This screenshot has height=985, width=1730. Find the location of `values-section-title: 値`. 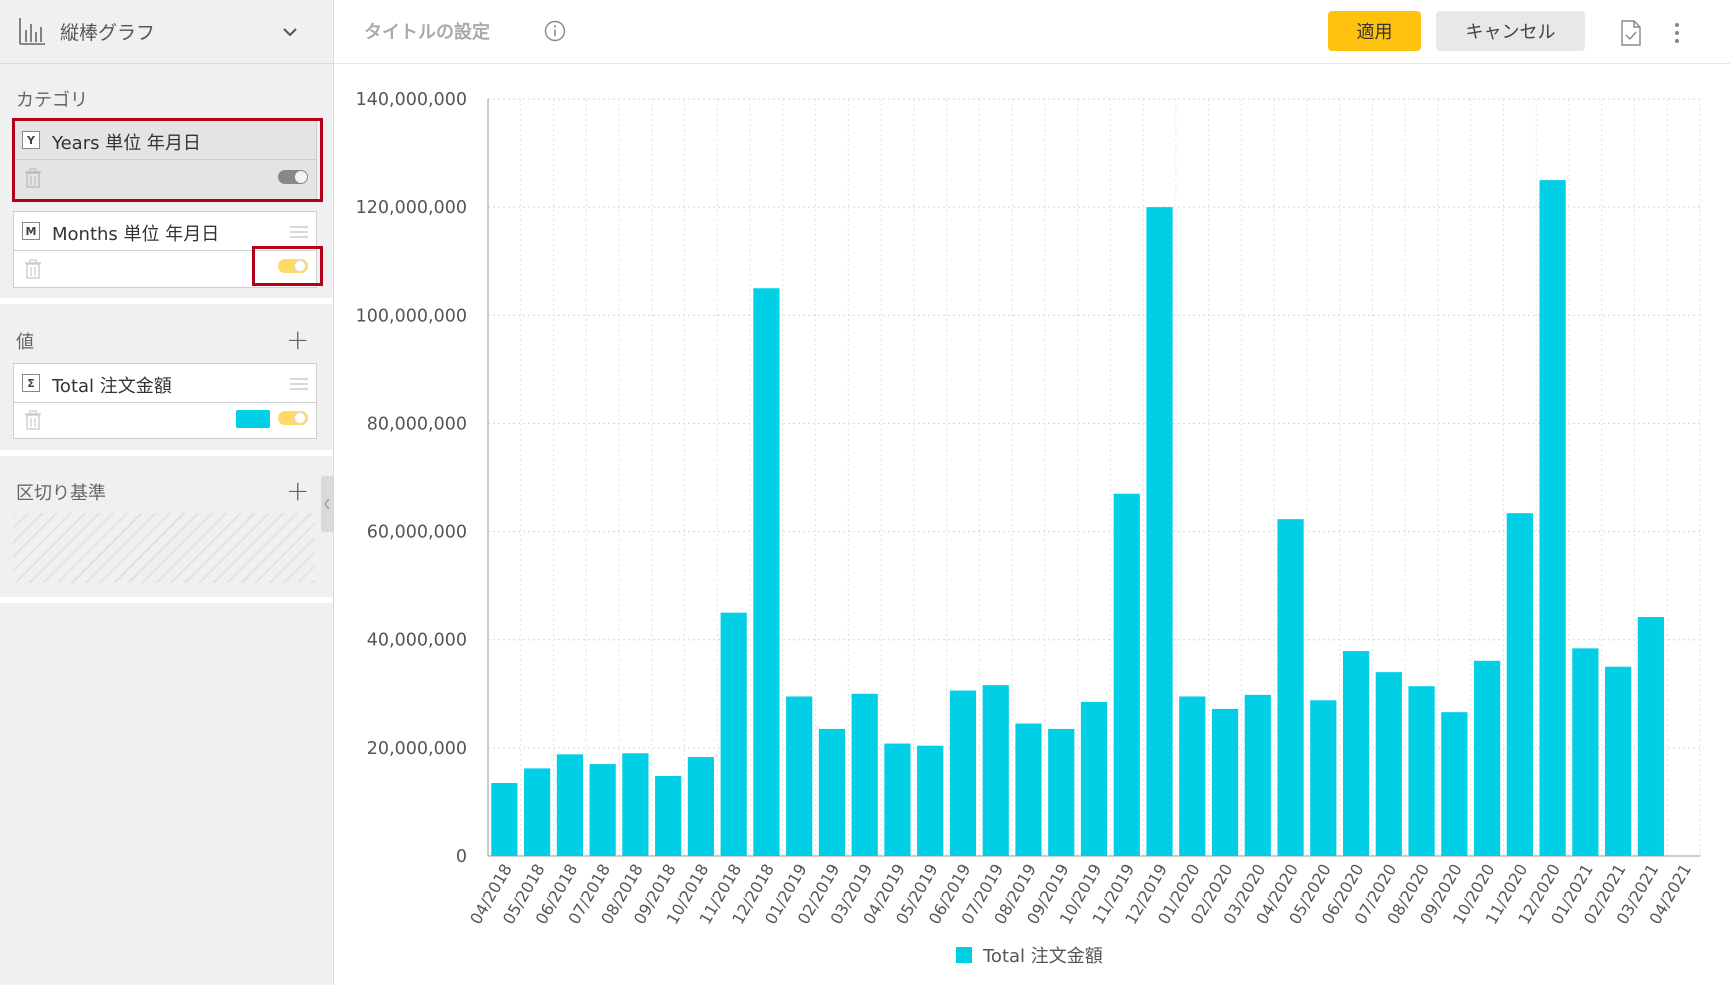

values-section-title: 値 is located at coordinates (25, 342).